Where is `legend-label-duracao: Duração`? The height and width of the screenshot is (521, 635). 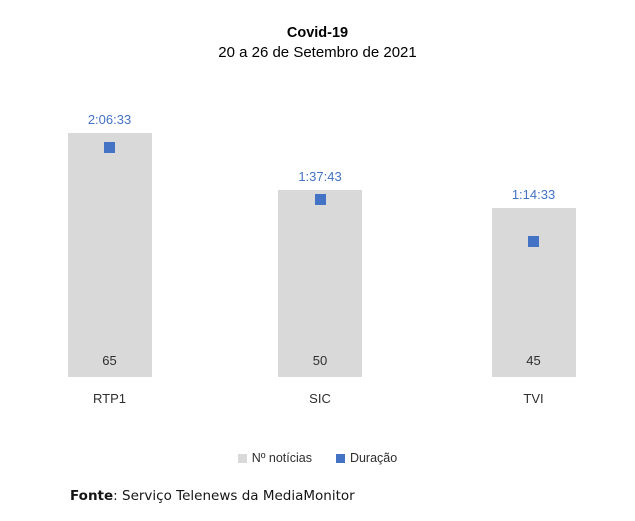
legend-label-duracao: Duração is located at coordinates (373, 458).